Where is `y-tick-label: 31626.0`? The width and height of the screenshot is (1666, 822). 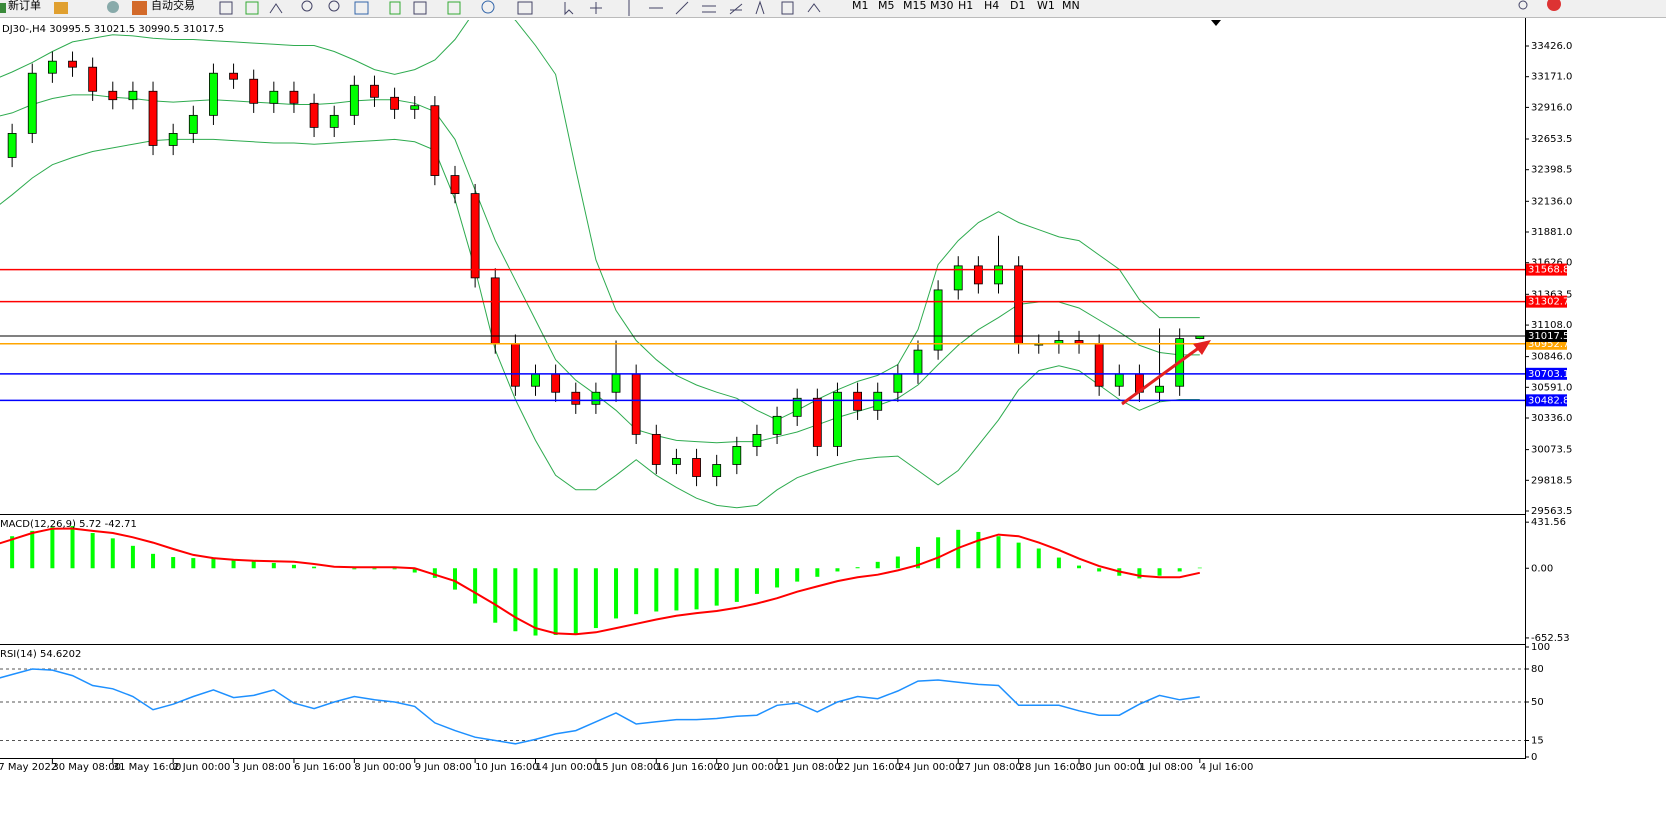 y-tick-label: 31626.0 is located at coordinates (1551, 263).